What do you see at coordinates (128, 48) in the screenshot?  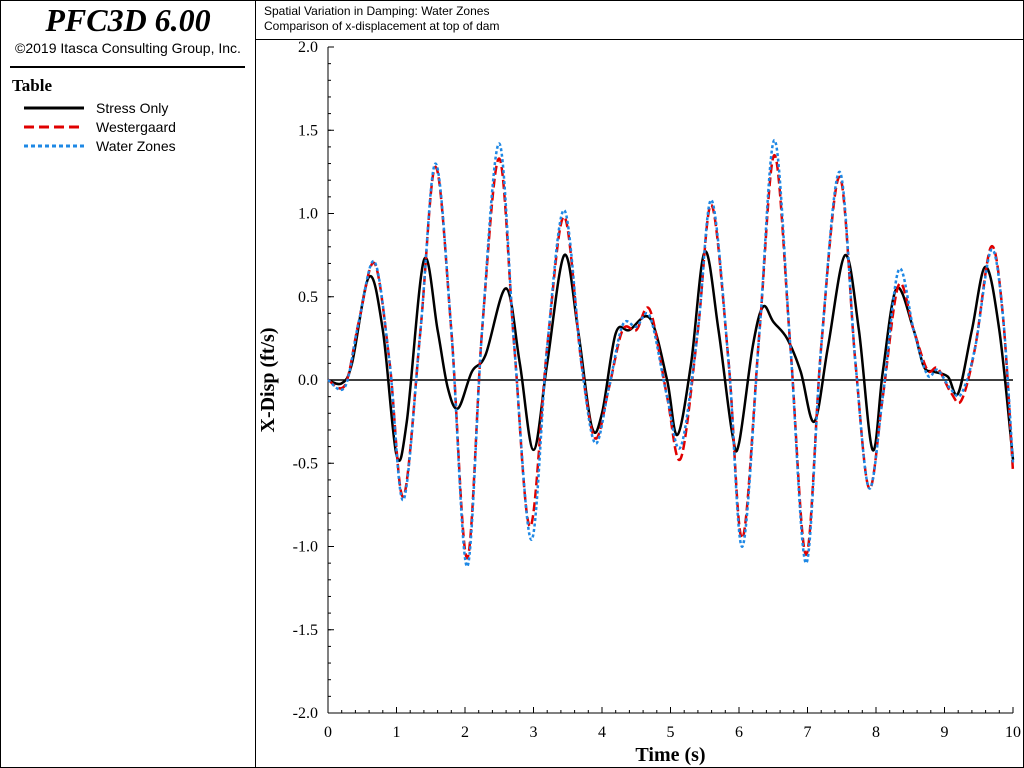 I see `copyright-text: ©2019 Itasca Consulting Group, Inc.` at bounding box center [128, 48].